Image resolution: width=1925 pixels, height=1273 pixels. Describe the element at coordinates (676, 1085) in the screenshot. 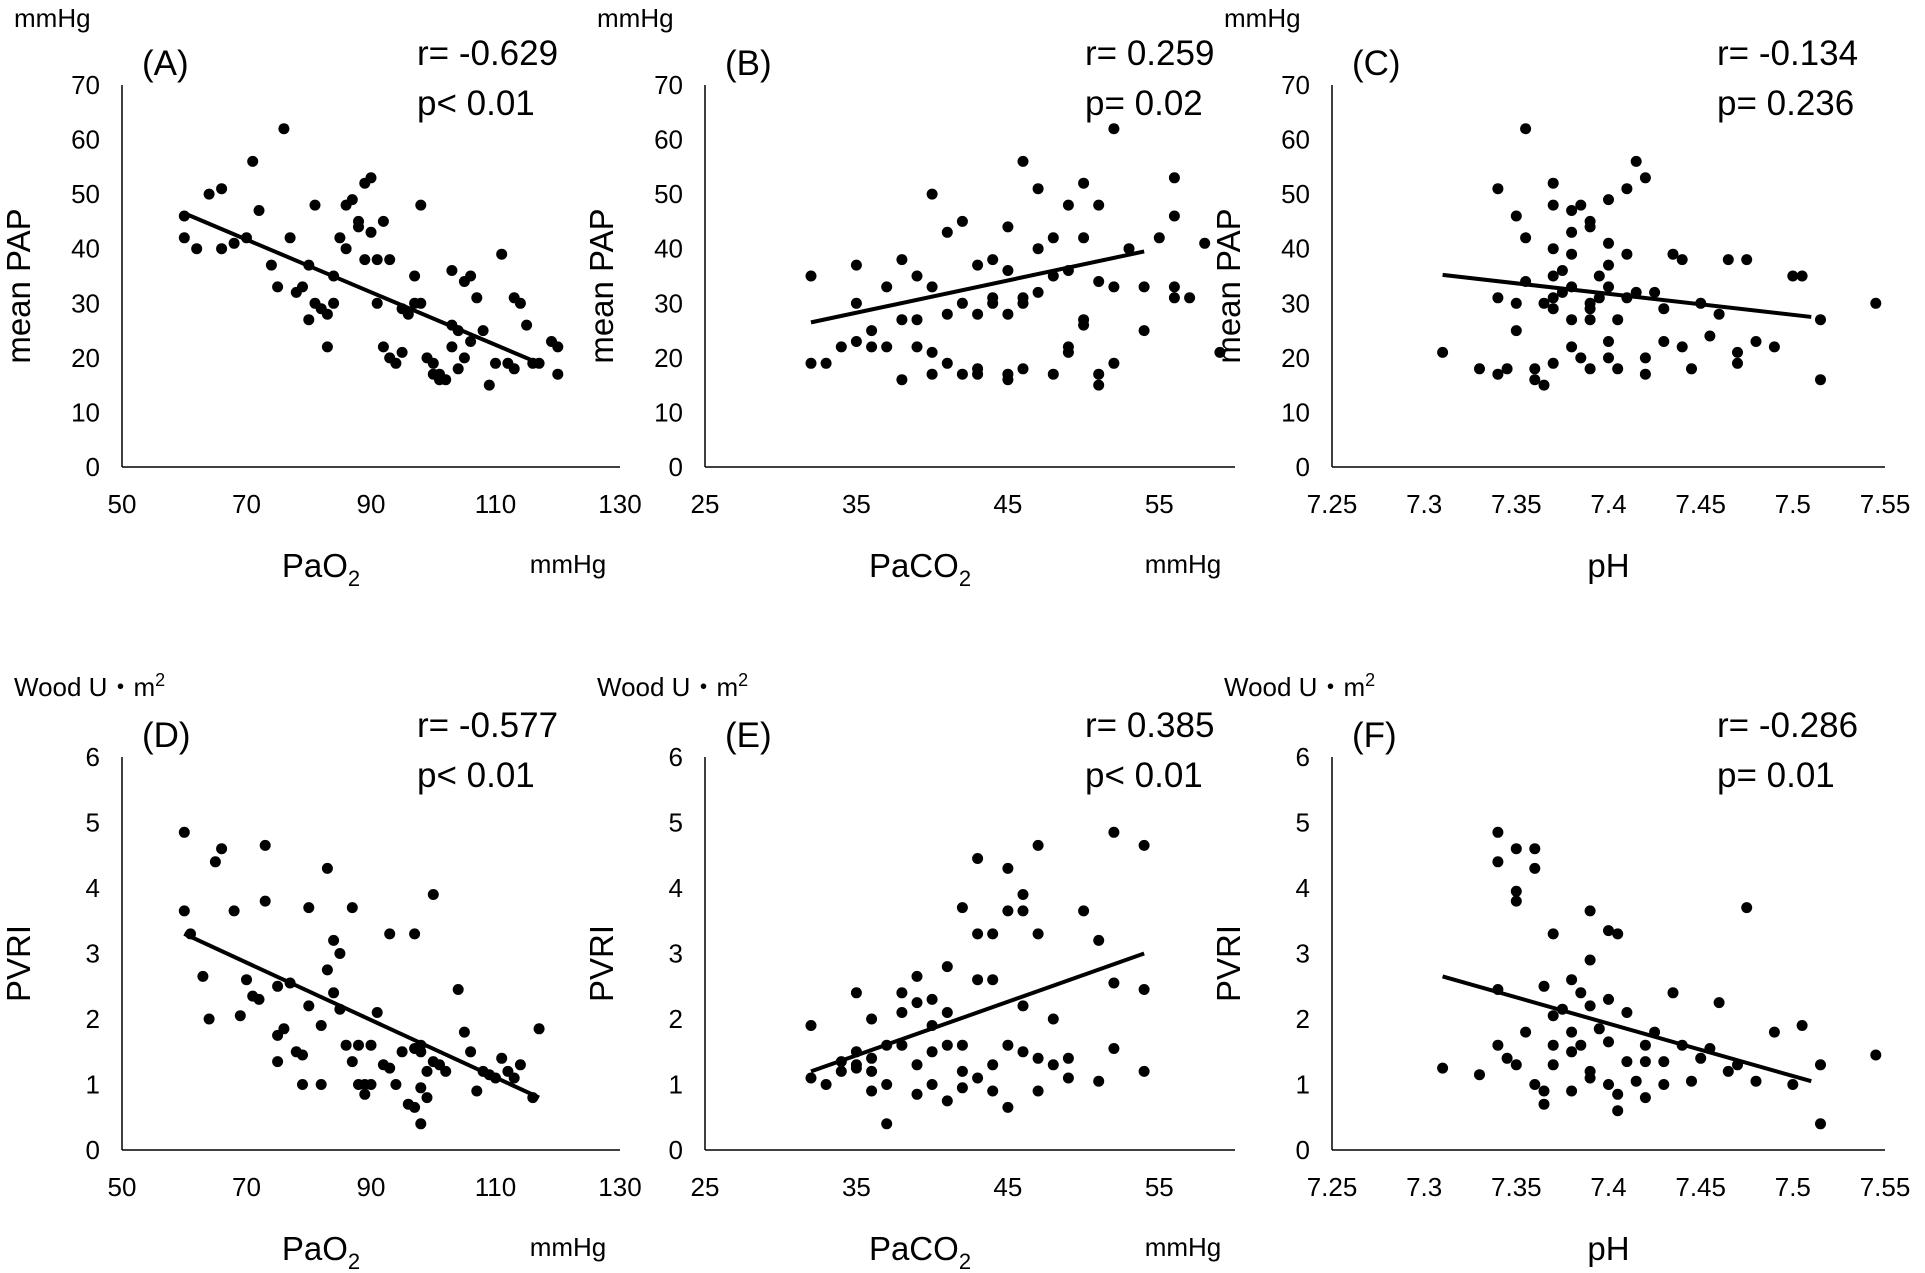

I see `y-tick-label: 1` at that location.